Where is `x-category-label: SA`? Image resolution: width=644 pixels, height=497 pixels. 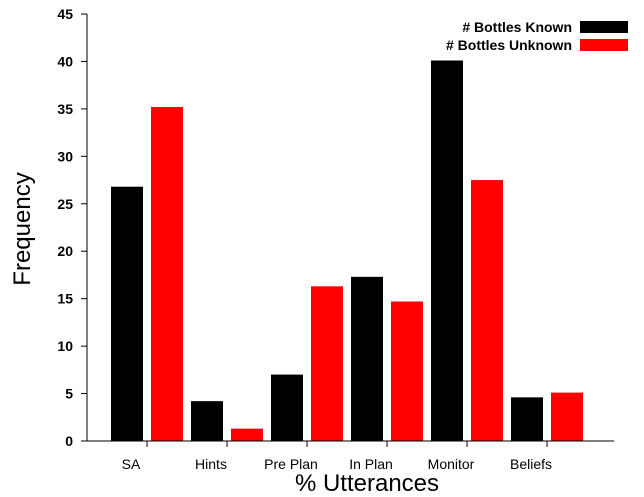
x-category-label: SA is located at coordinates (131, 464).